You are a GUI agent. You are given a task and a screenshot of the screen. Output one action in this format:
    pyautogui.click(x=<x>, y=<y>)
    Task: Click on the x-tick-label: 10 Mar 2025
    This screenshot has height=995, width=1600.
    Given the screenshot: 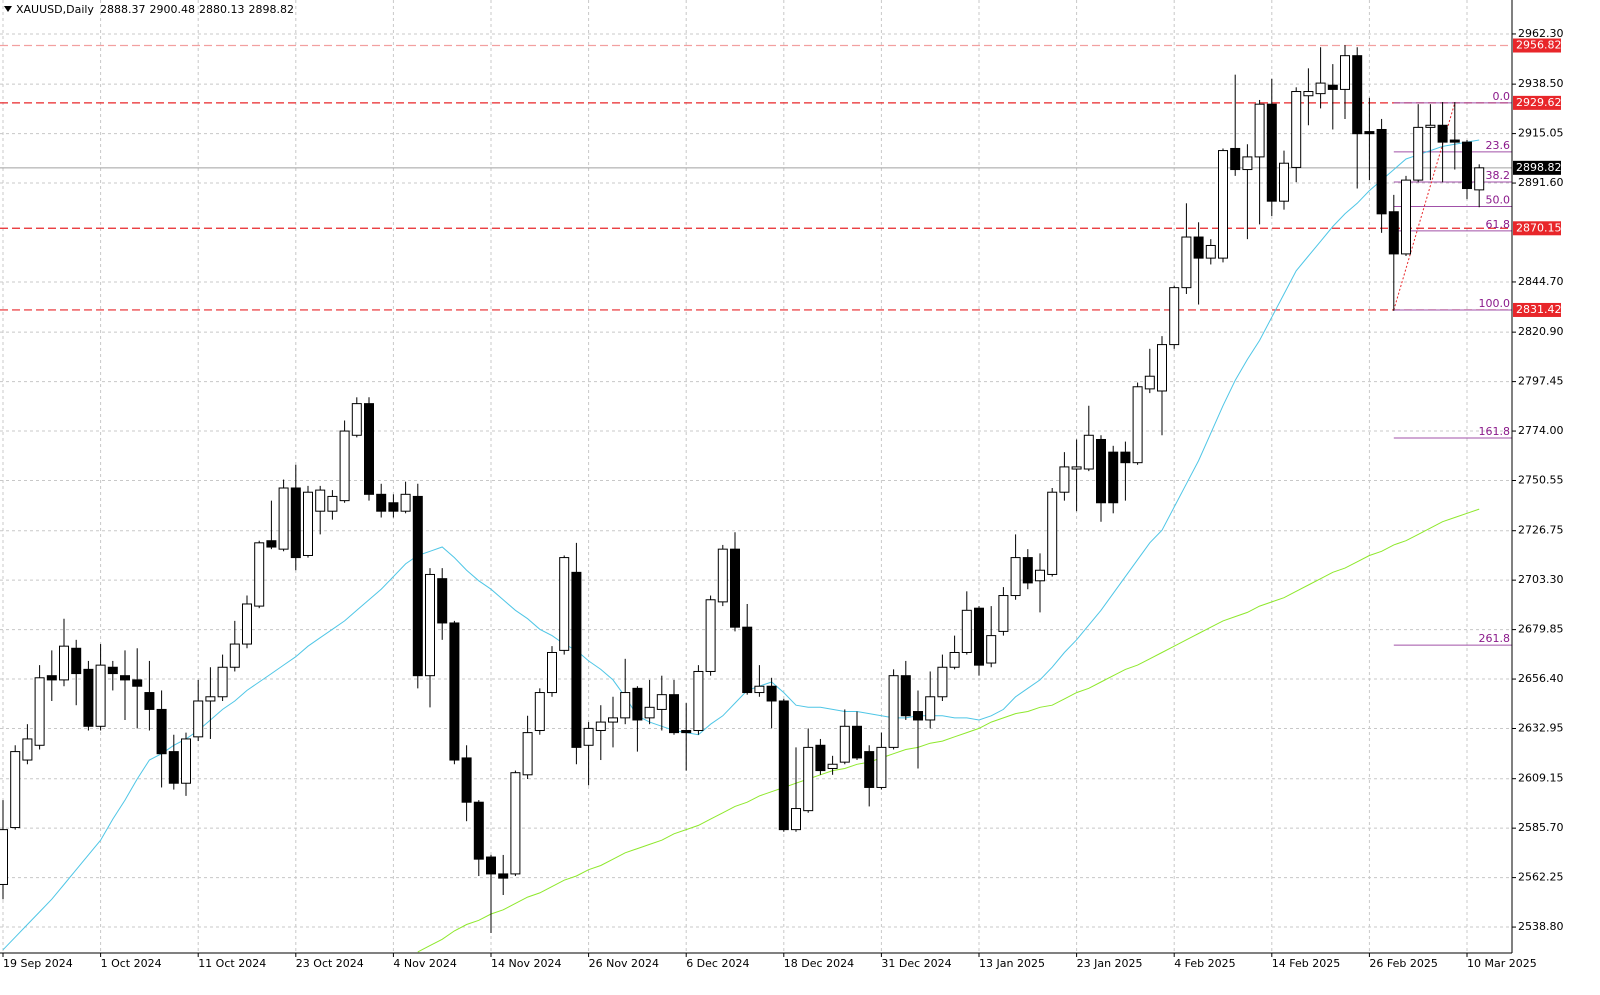 What is the action you would take?
    pyautogui.click(x=1502, y=963)
    